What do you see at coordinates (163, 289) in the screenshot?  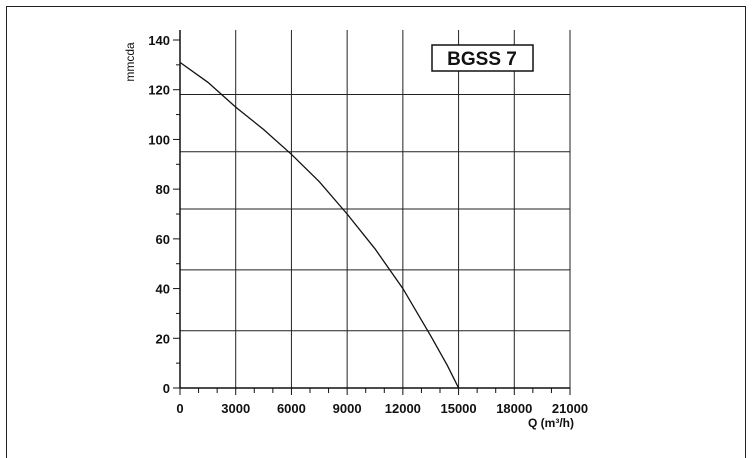 I see `y-tick-label: 40` at bounding box center [163, 289].